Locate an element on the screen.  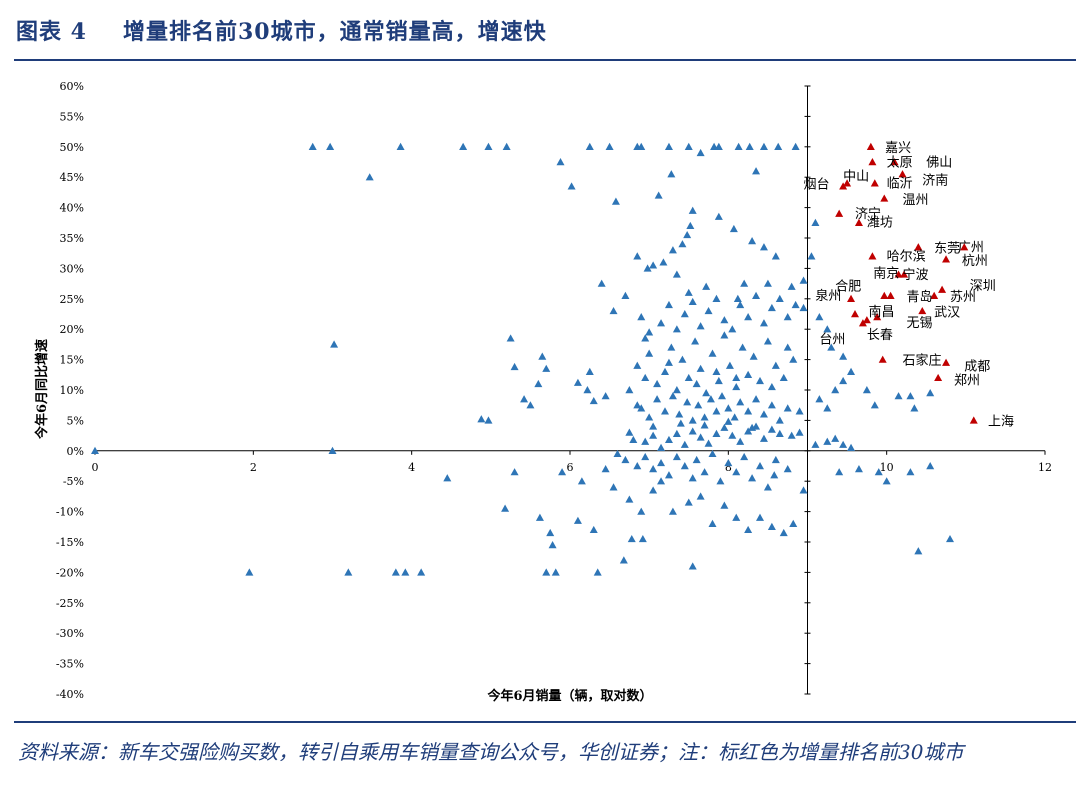
y-tick-label: 60% is located at coordinates (72, 86).